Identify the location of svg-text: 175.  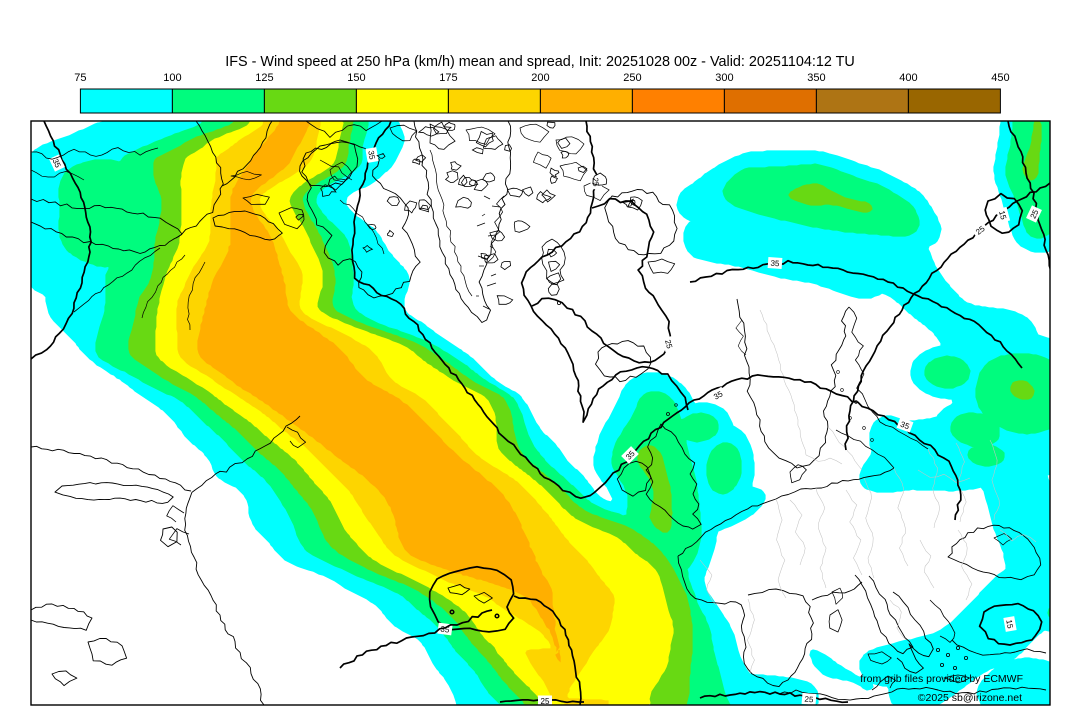
(448, 78).